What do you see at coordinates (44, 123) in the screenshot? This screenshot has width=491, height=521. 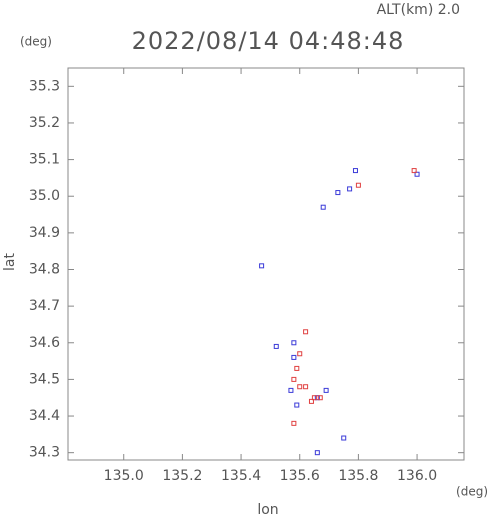 I see `y-tick-label: 35.2` at bounding box center [44, 123].